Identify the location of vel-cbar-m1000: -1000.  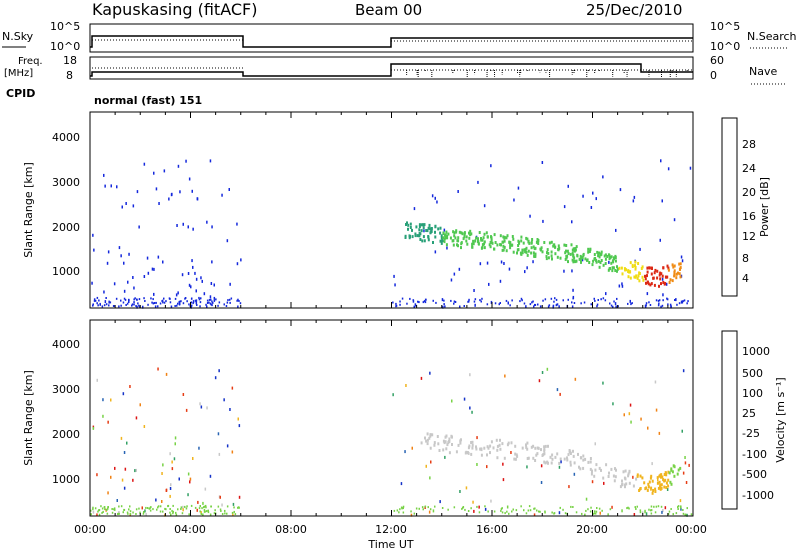
(758, 495).